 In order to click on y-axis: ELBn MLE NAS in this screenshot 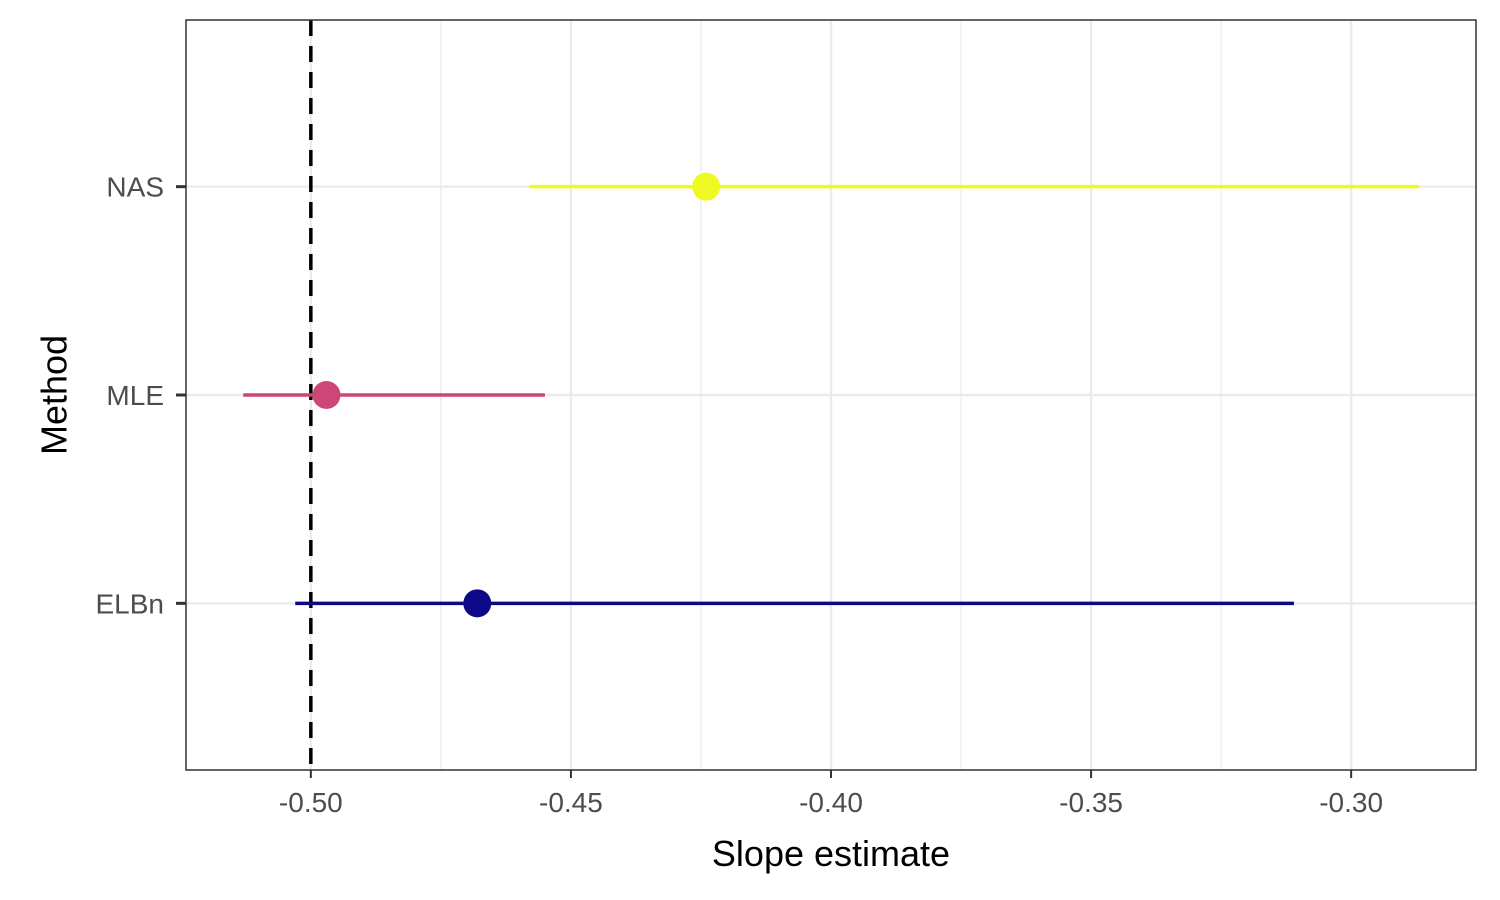, I will do `click(141, 395)`.